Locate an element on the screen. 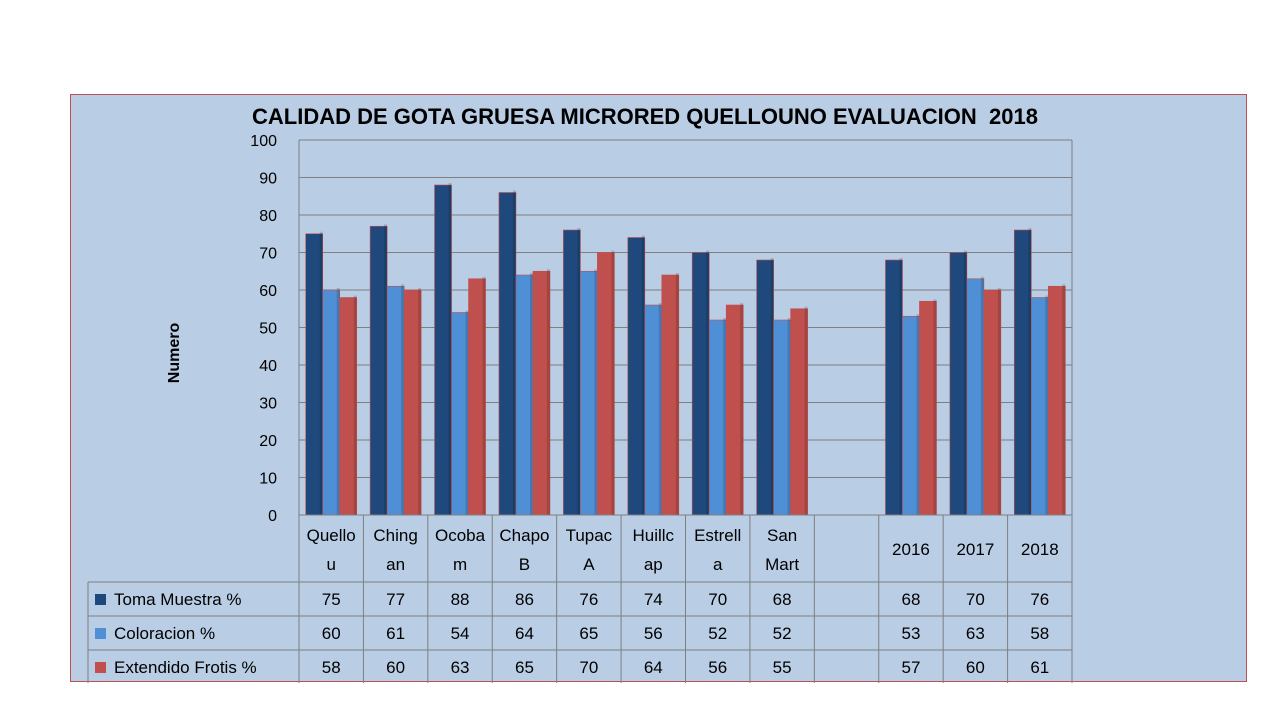  data-label: 54 is located at coordinates (460, 633).